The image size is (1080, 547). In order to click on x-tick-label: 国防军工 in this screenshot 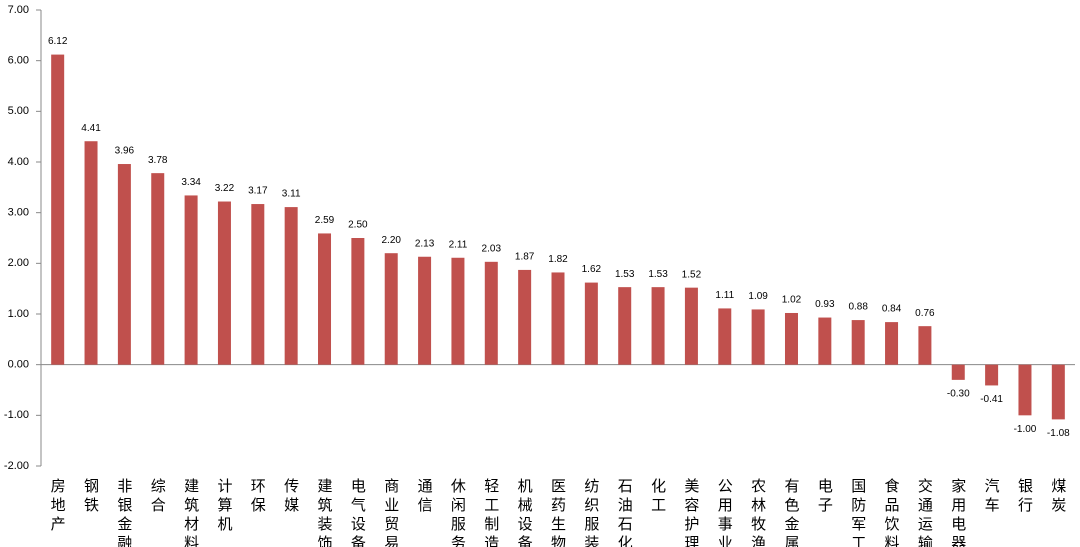, I will do `click(858, 512)`.